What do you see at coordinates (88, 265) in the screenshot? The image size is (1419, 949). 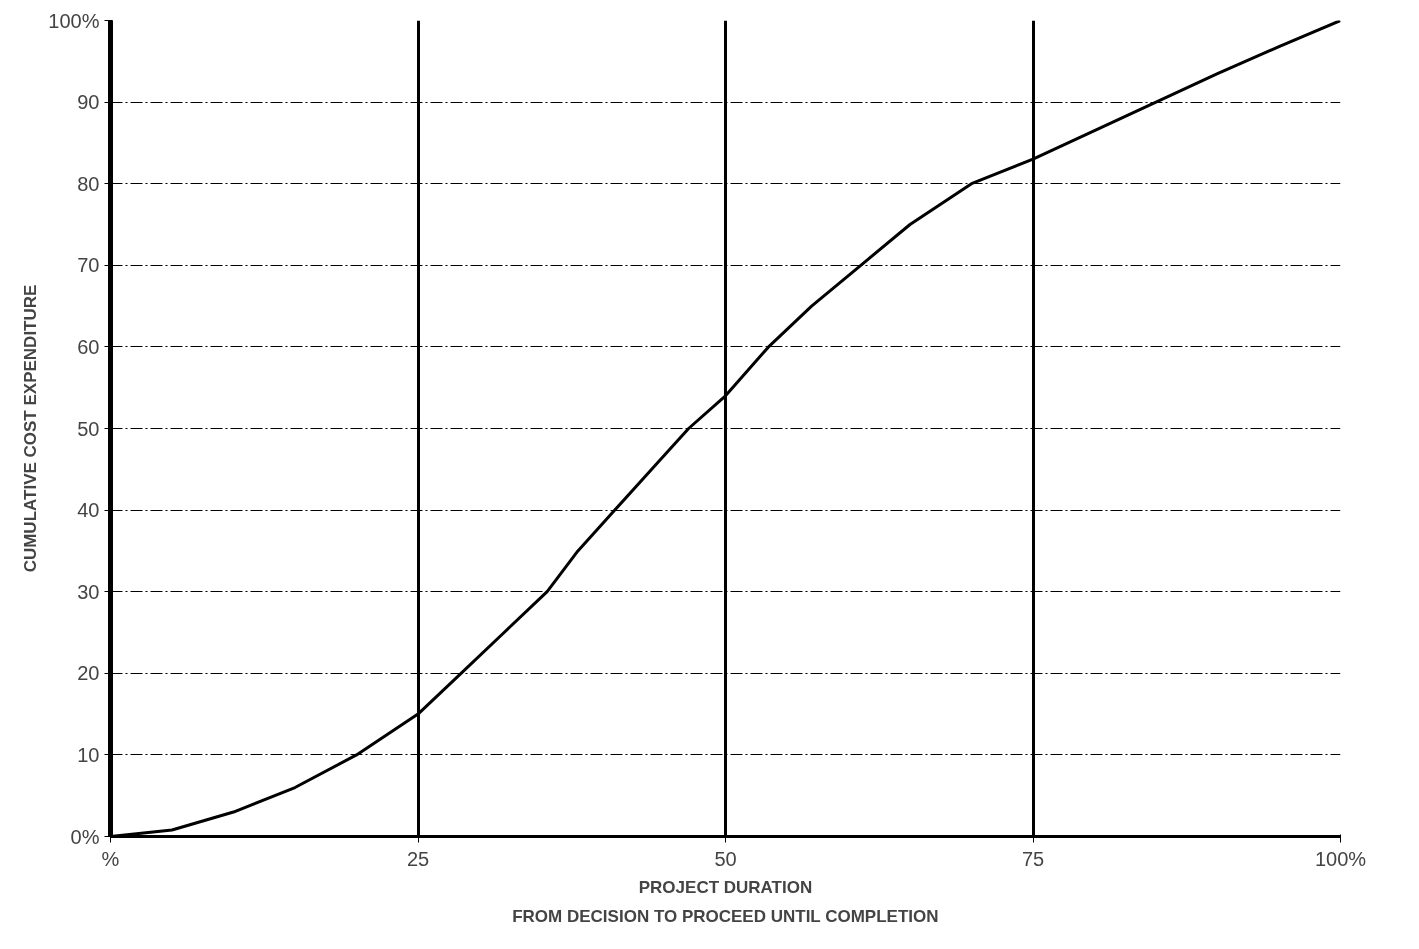 I see `y-tick-label: 70` at bounding box center [88, 265].